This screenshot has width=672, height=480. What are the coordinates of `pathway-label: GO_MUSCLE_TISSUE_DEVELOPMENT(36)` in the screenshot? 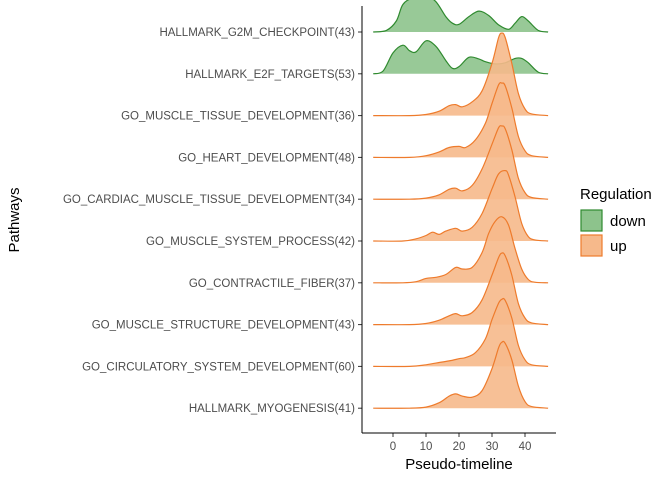 It's located at (238, 117).